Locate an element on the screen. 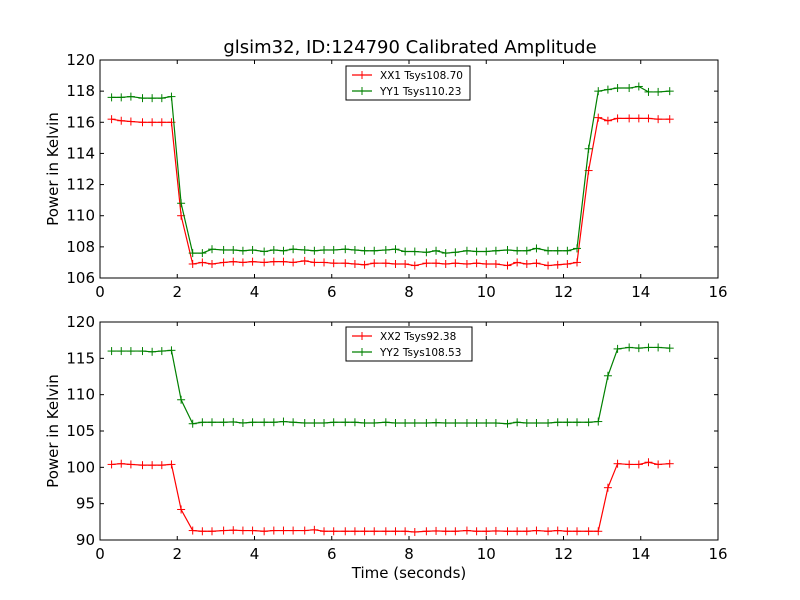  legend-box is located at coordinates (409, 344).